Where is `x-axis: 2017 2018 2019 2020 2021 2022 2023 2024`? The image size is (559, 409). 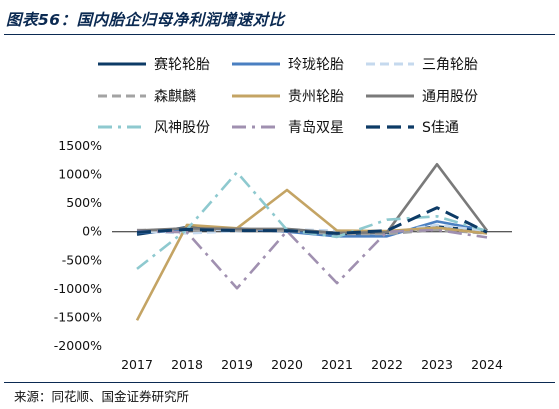
x-axis: 2017 2018 2019 2020 2021 2022 2023 2024 is located at coordinates (312, 364).